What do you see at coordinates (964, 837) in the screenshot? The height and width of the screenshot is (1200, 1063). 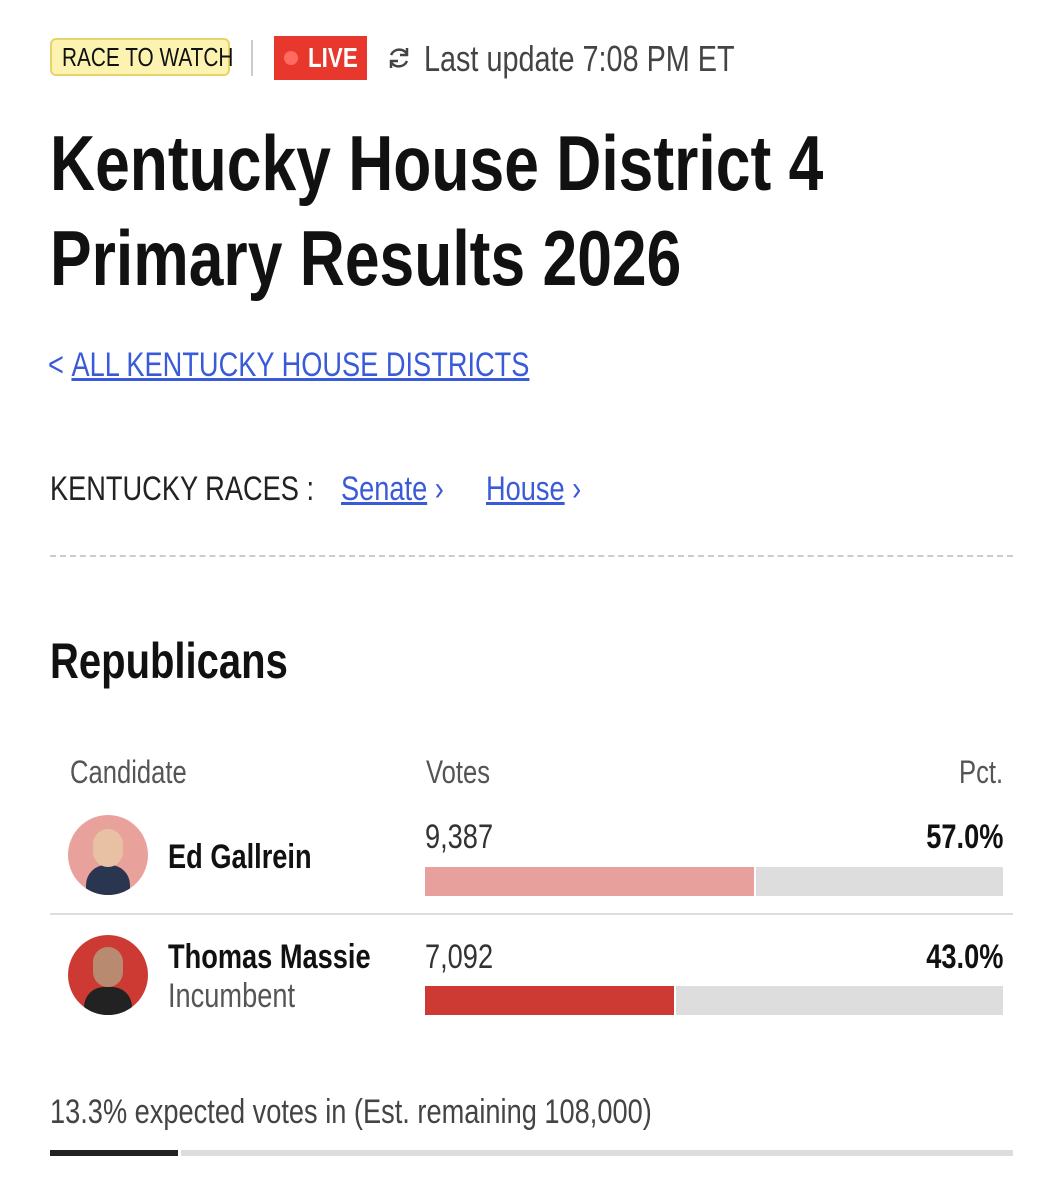 I see `text: 57.0%` at bounding box center [964, 837].